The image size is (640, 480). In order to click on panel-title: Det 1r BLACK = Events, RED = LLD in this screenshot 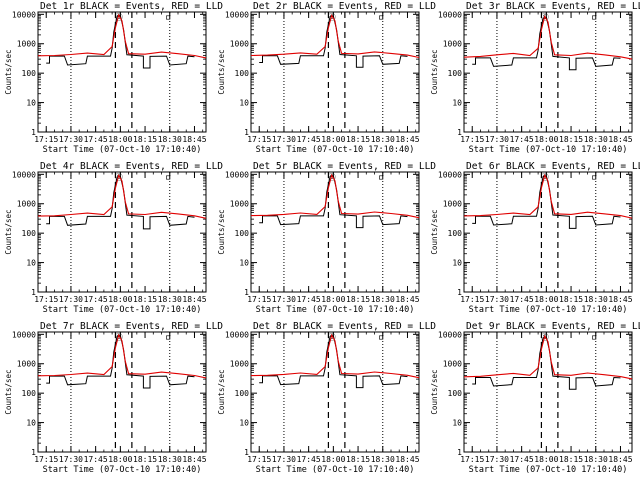, I will do `click(131, 6)`.